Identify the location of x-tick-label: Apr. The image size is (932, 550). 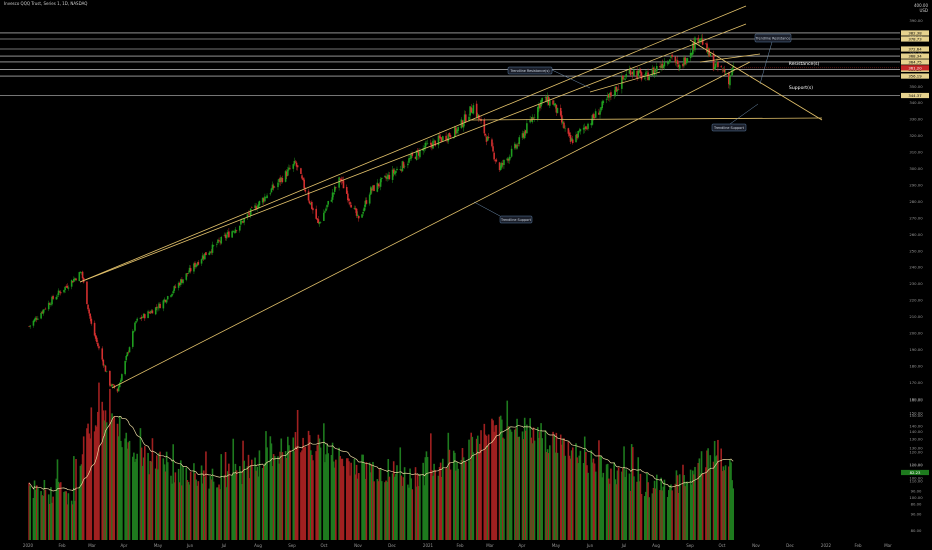
(124, 545).